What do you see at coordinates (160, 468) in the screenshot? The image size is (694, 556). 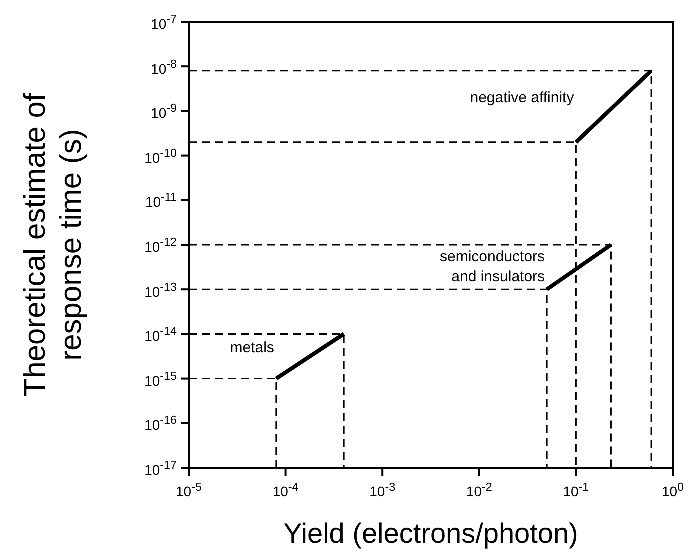 I see `y-tick-label: 10$^{-17}$` at bounding box center [160, 468].